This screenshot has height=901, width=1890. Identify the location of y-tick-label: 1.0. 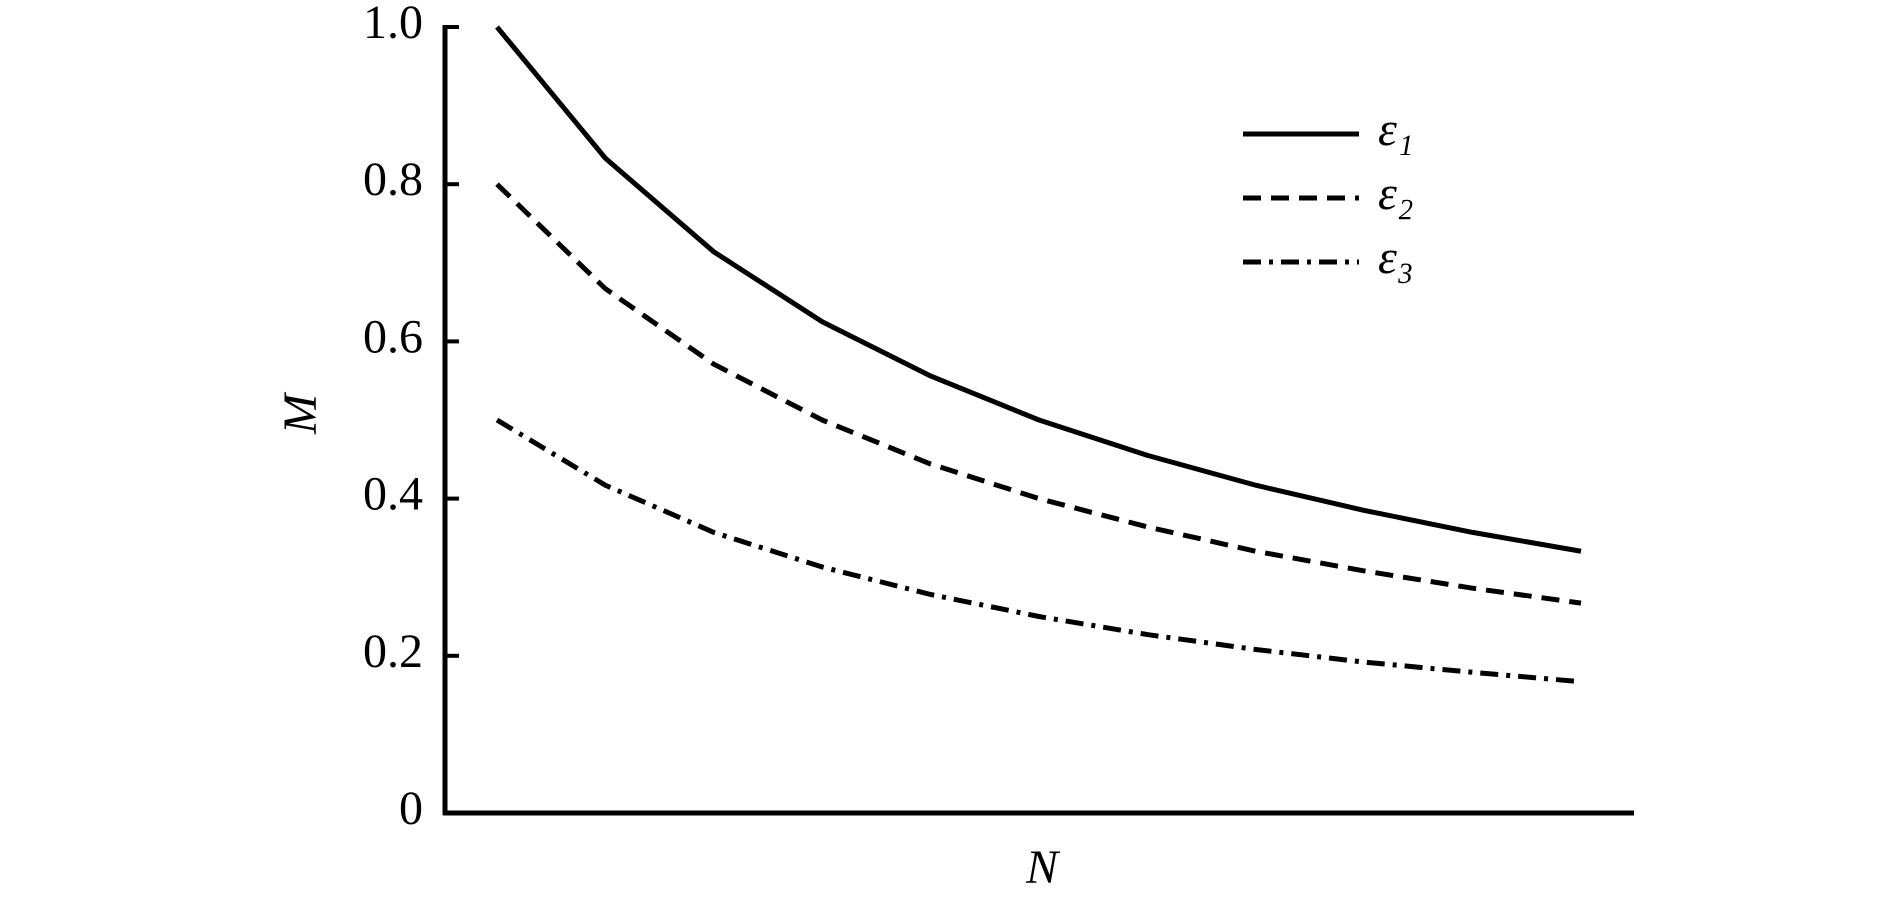
(393, 24).